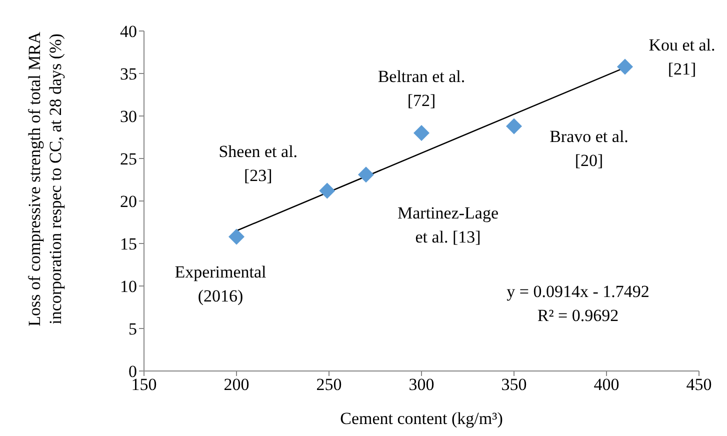  Describe the element at coordinates (514, 384) in the screenshot. I see `x-tick-label: 350` at that location.